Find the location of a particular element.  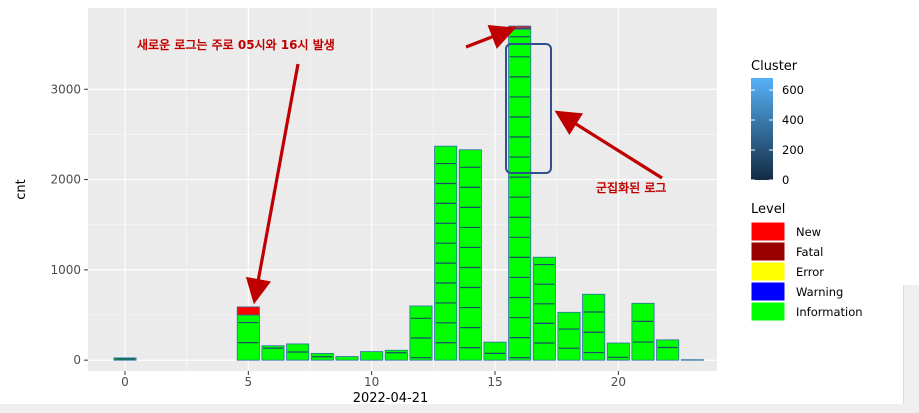

cluster-colorbar-ticks: 0 200 400 600 is located at coordinates (777, 135).